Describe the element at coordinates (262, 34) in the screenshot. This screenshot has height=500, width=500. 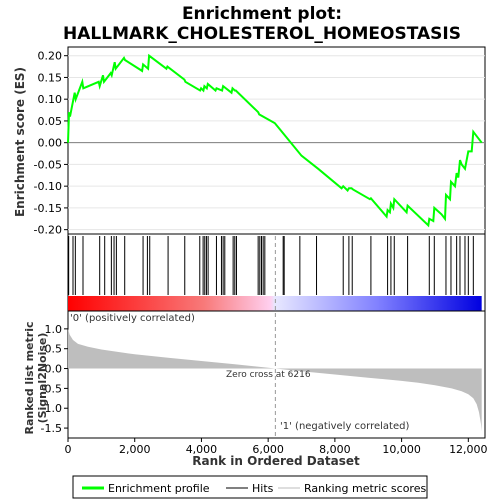
I see `chart-title-line2: HALLMARK_CHOLESTEROL_HOMEOSTASIS` at that location.